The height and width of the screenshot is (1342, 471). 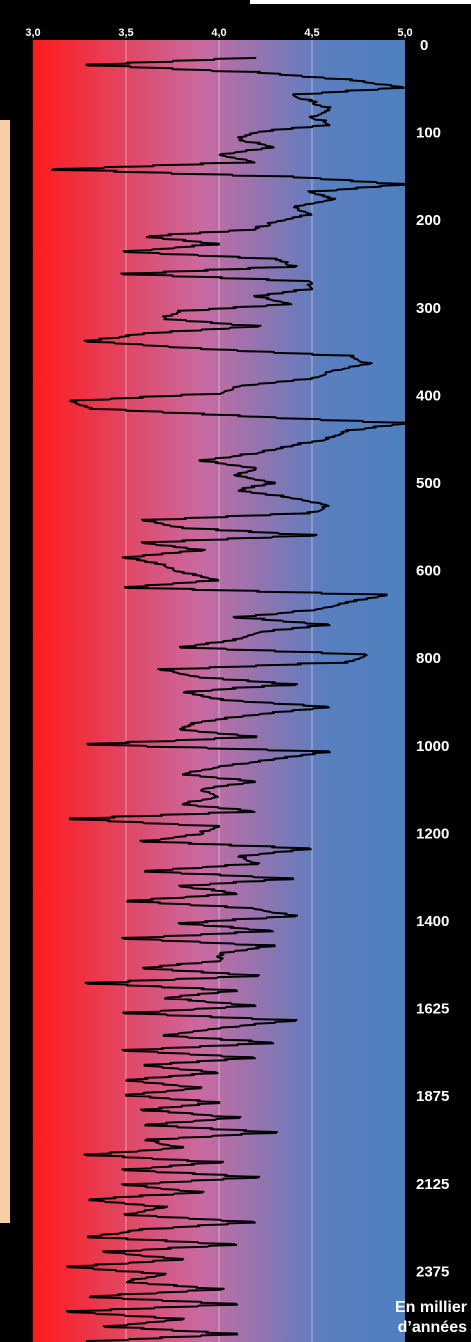 I want to click on top-banner-fragment, so click(x=360, y=2).